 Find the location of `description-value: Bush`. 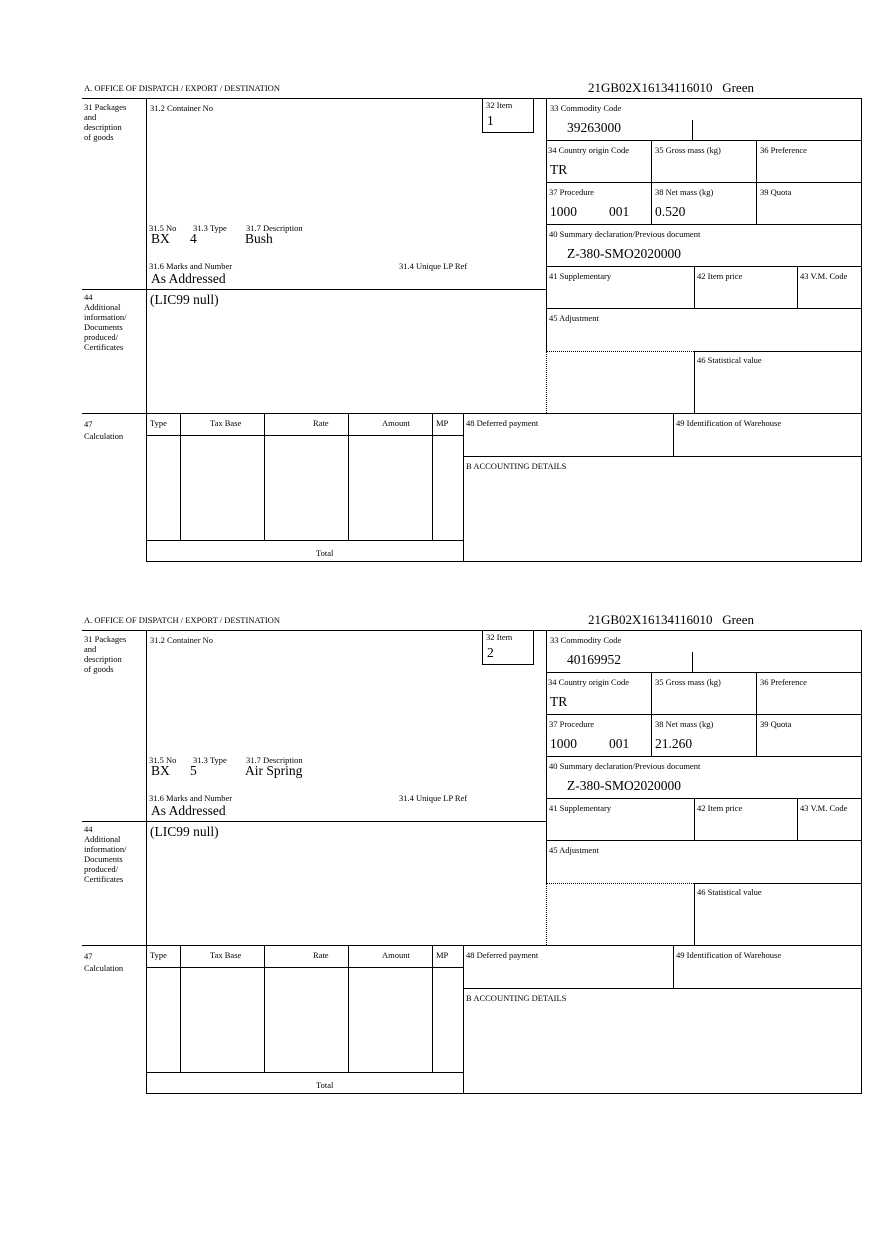

description-value: Bush is located at coordinates (259, 238).